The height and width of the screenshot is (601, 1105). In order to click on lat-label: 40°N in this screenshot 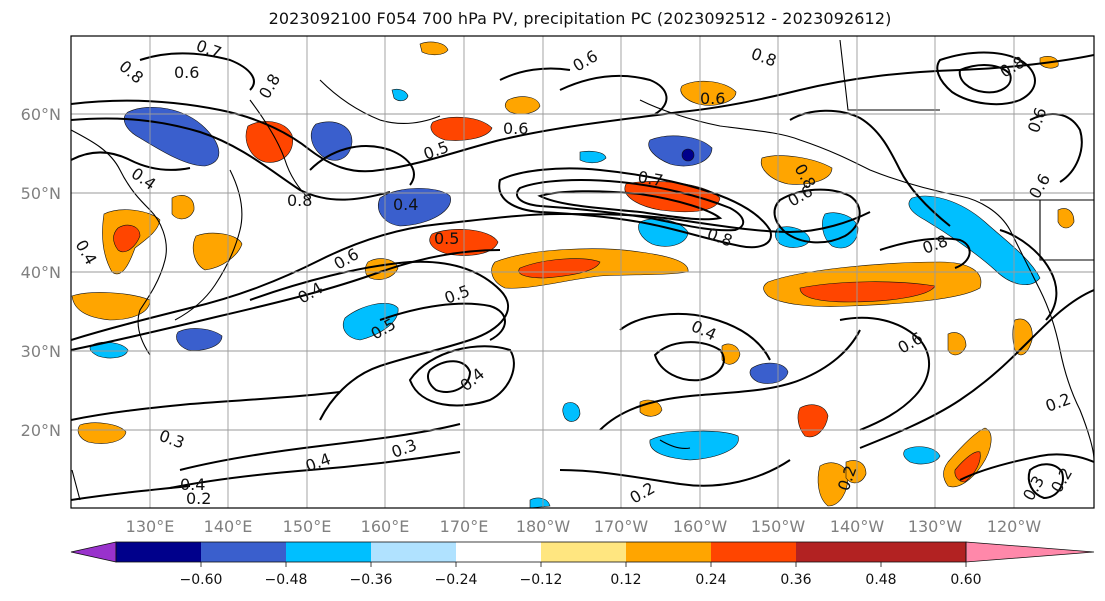, I will do `click(41, 272)`.